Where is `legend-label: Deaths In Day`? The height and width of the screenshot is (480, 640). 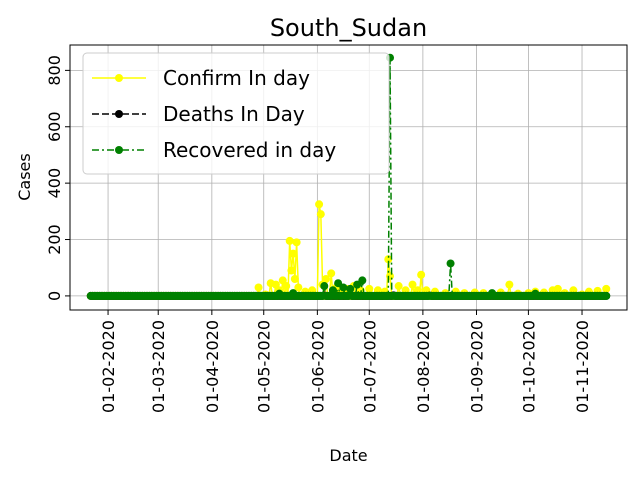
legend-label: Deaths In Day is located at coordinates (234, 114).